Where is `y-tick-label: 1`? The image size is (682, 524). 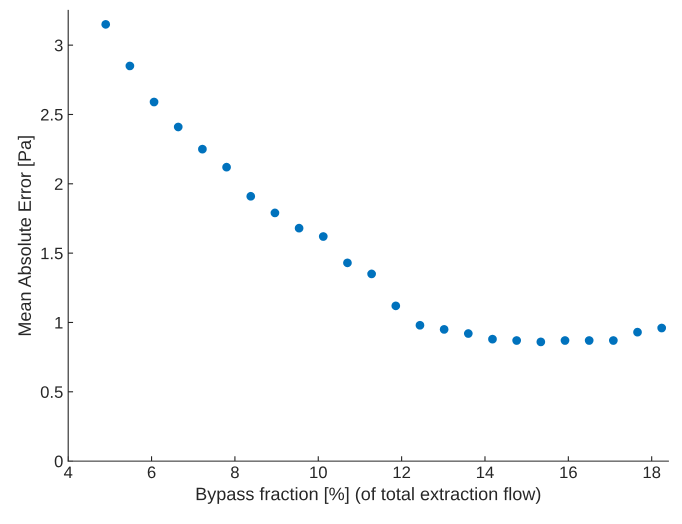
y-tick-label: 1 is located at coordinates (59, 322).